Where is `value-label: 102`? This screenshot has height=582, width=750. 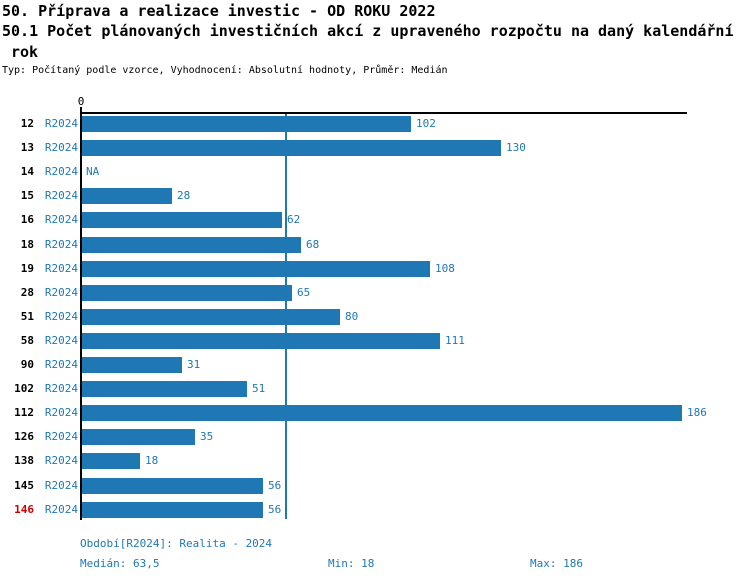
value-label: 102 is located at coordinates (426, 123).